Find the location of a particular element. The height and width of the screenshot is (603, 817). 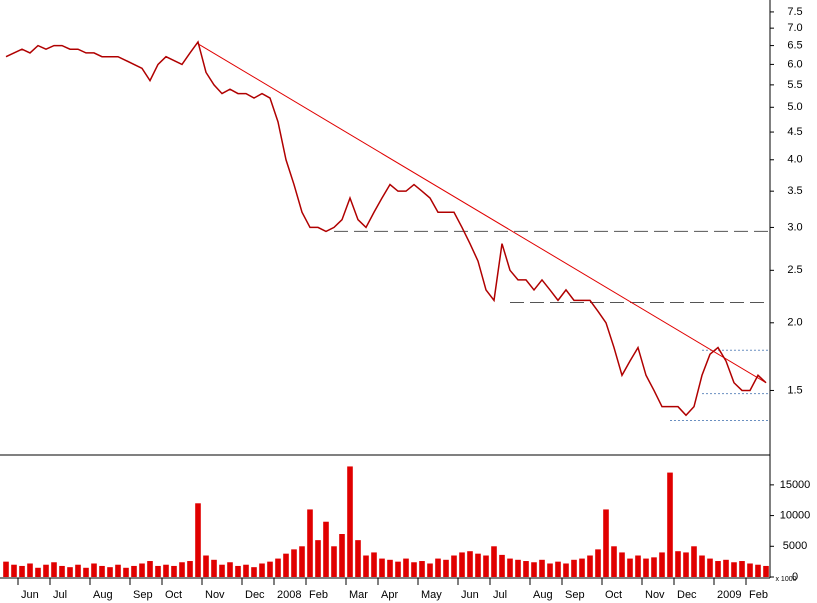

x-tick-label: 2008 is located at coordinates (289, 595).